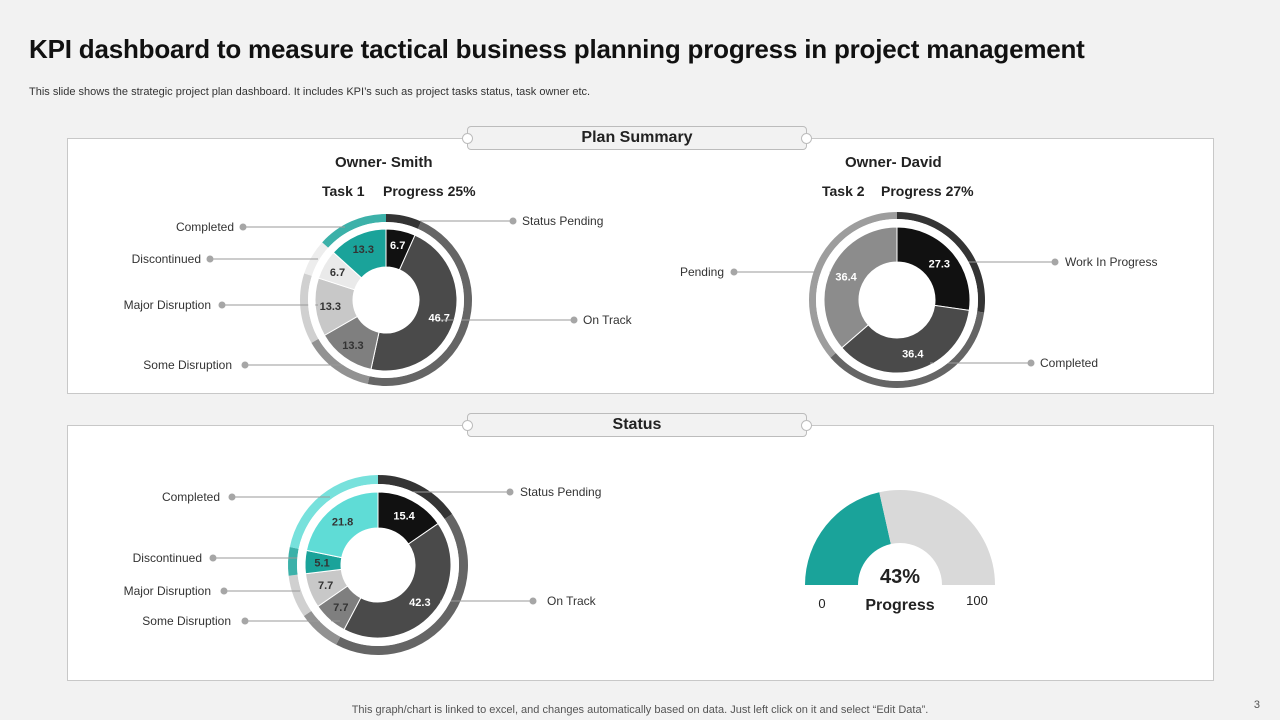  Describe the element at coordinates (846, 278) in the screenshot. I see `data-label-pending: 36.4` at that location.